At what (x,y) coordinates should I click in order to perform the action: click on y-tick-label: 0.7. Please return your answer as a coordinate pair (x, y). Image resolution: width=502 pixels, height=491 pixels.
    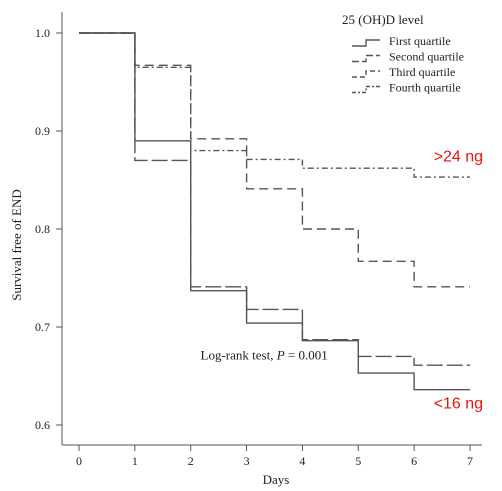
    Looking at the image, I should click on (42, 327).